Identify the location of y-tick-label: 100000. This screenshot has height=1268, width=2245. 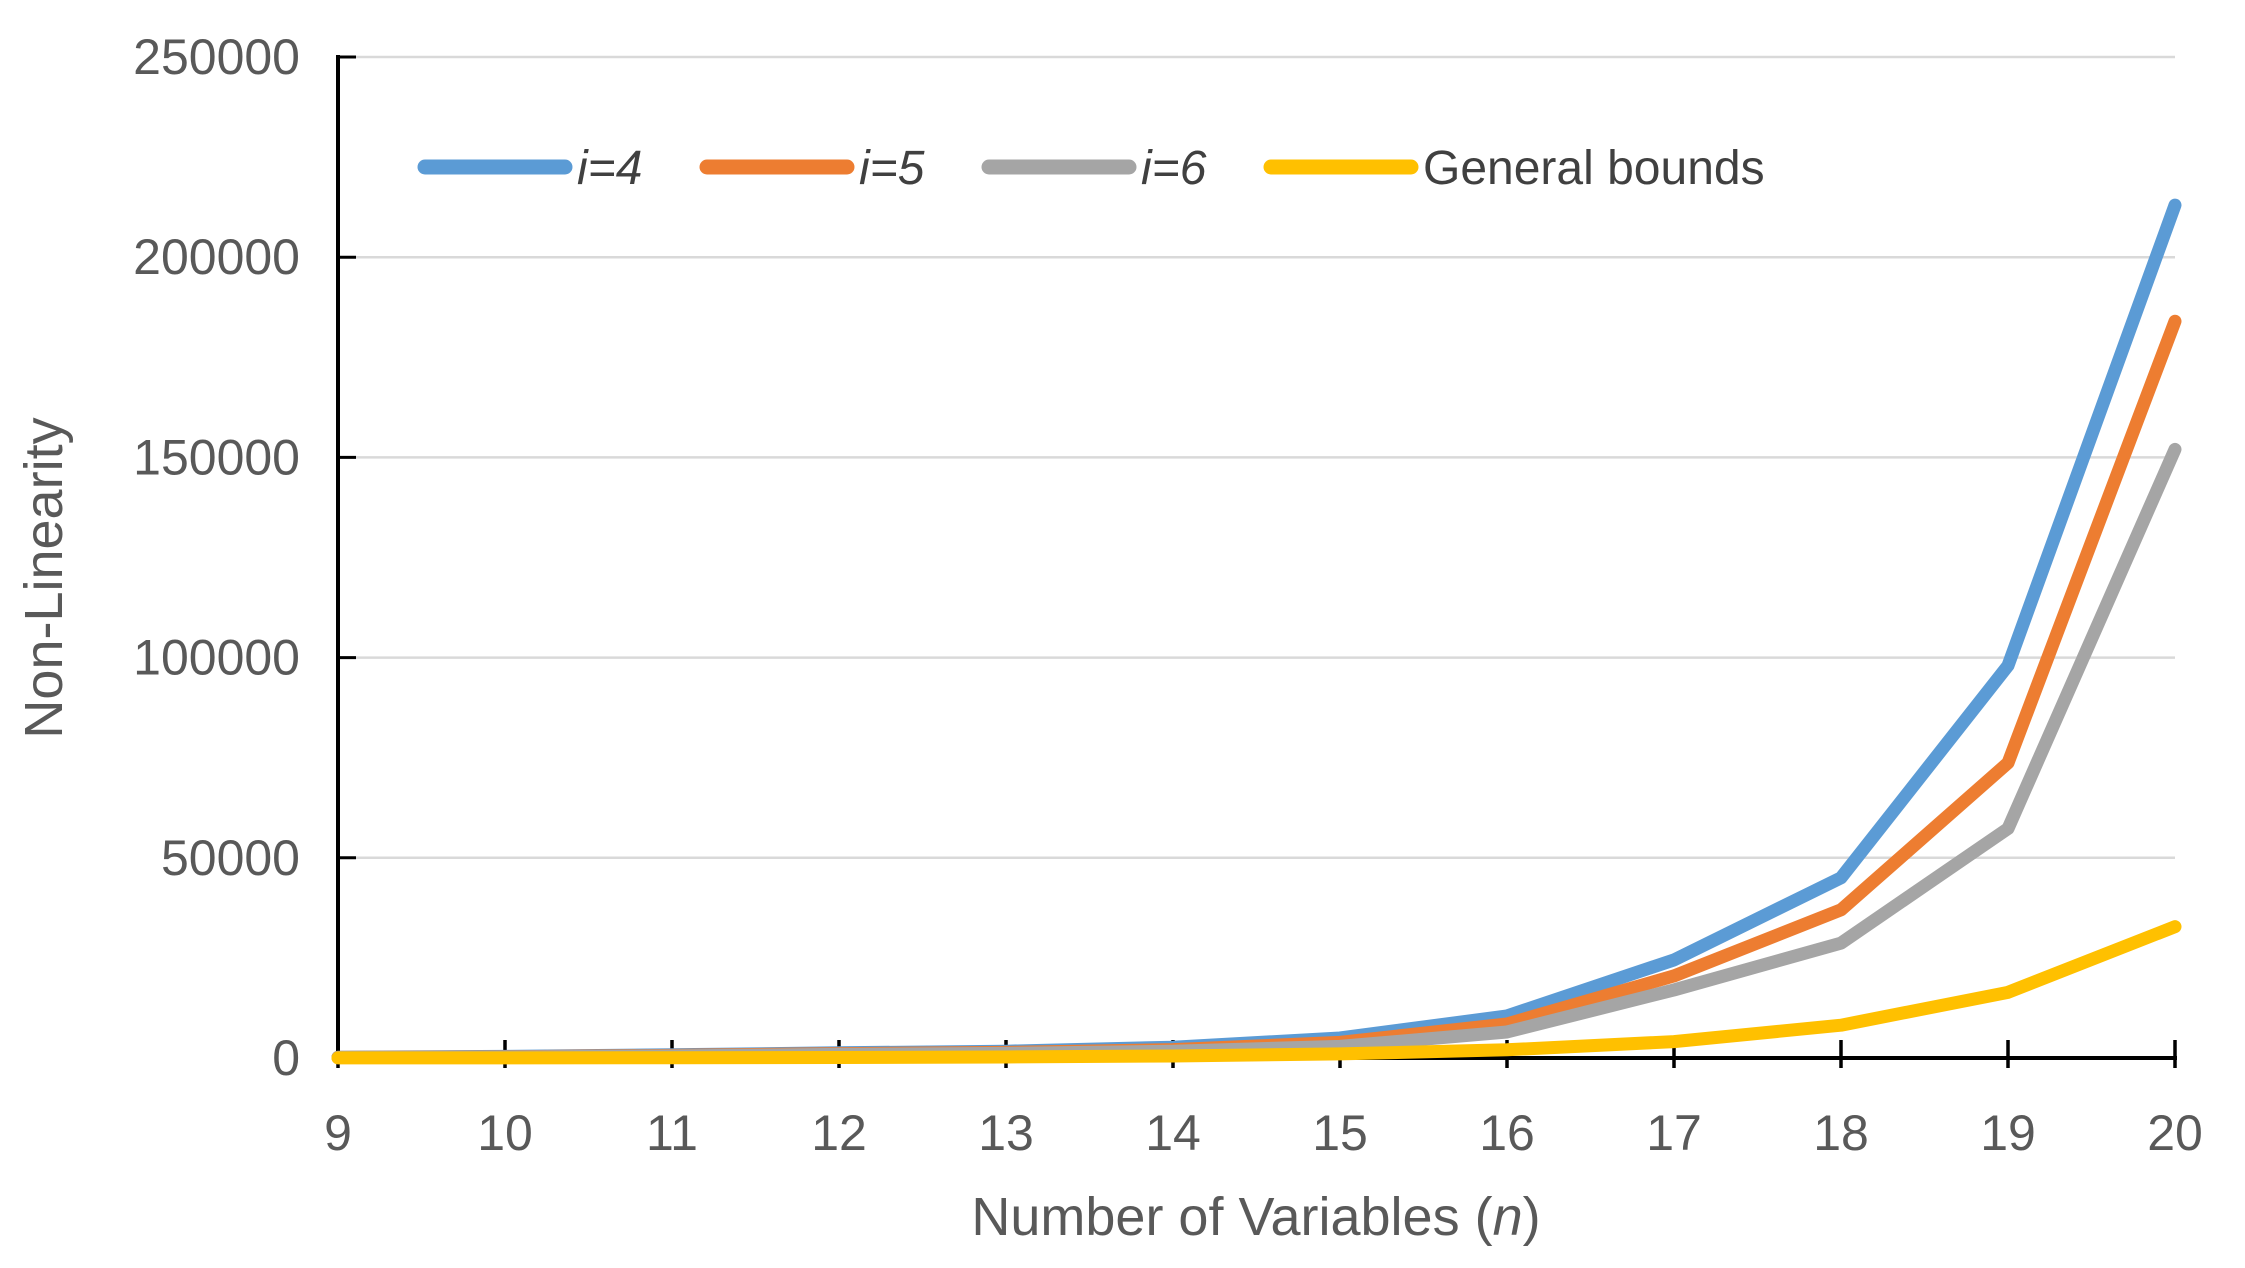
(216, 658).